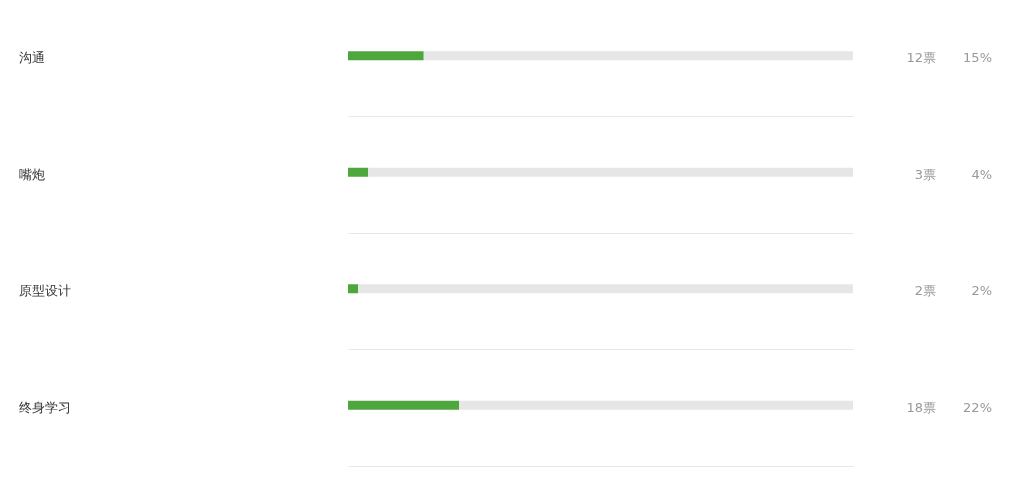  What do you see at coordinates (31, 174) in the screenshot?
I see `y-tick-label: 嘴炮` at bounding box center [31, 174].